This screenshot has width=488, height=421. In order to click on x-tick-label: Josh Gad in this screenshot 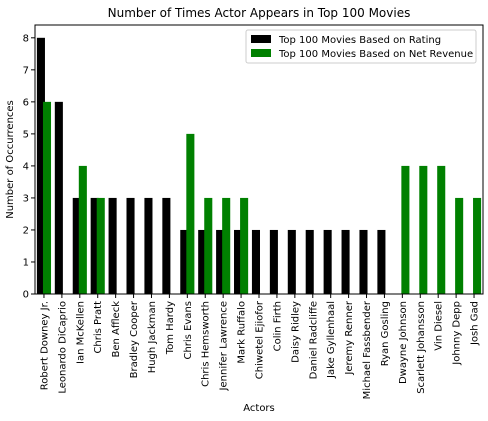, I will do `click(475, 323)`.